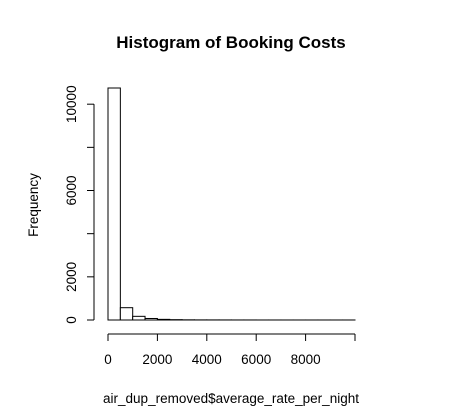 This screenshot has width=464, height=409. Describe the element at coordinates (71, 320) in the screenshot. I see `y-tick-label: 0` at that location.